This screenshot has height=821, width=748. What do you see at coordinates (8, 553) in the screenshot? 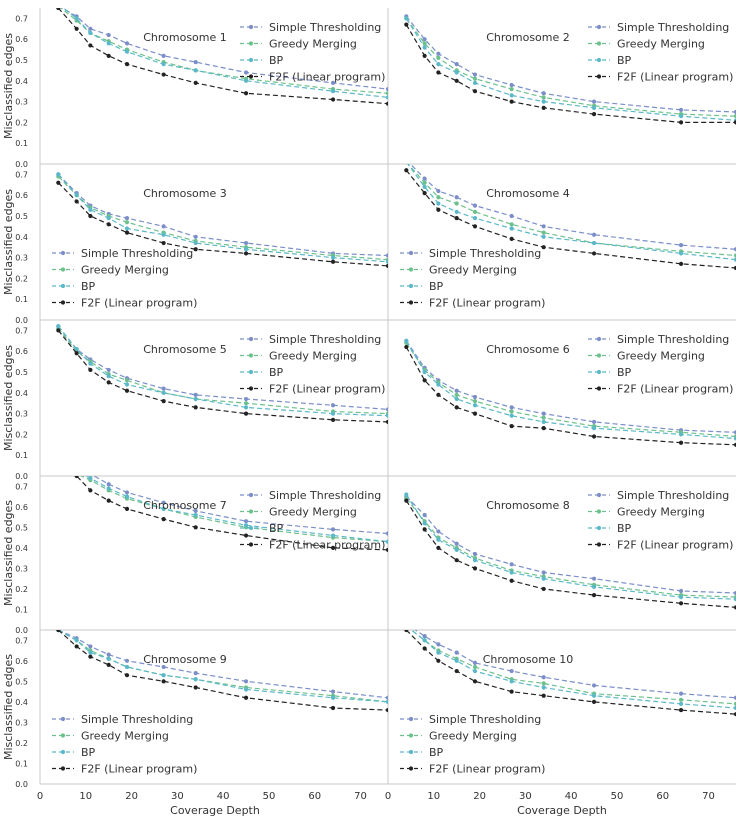
I see `y-axis-label: Misclassified edges` at bounding box center [8, 553].